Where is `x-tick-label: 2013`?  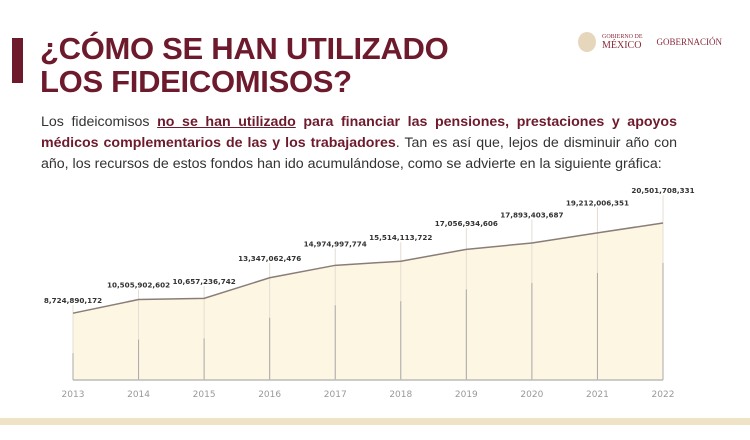
x-tick-label: 2013 is located at coordinates (73, 395).